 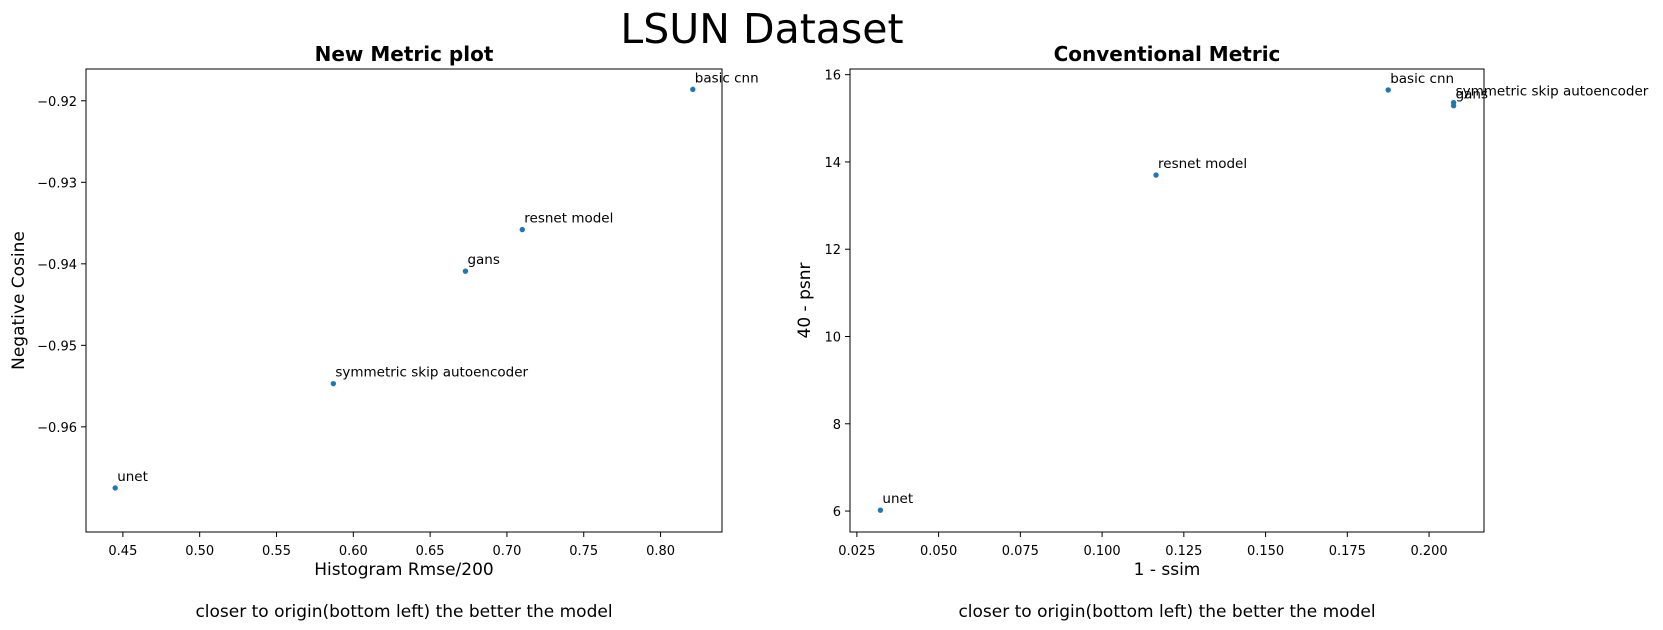 I want to click on new-metric-point-label: gans, so click(x=483, y=260).